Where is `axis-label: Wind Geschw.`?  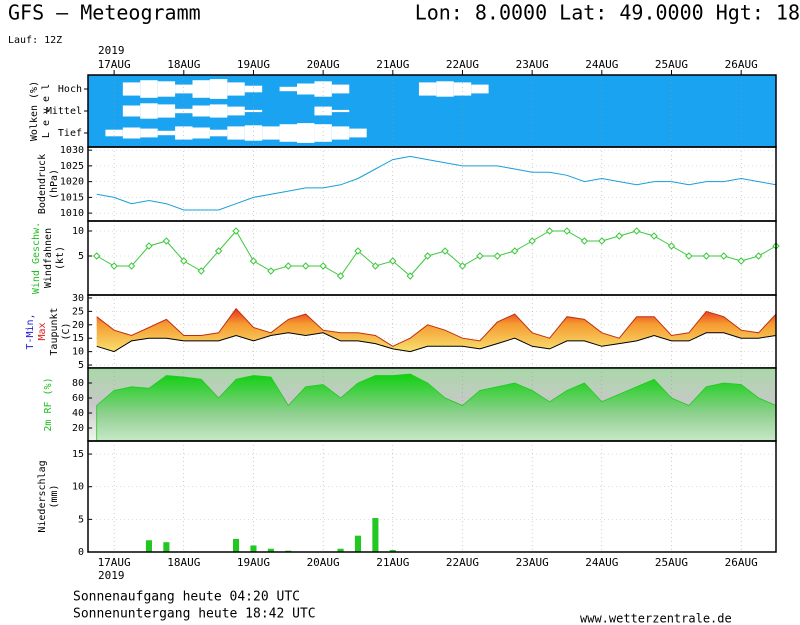 axis-label: Wind Geschw. is located at coordinates (36, 258).